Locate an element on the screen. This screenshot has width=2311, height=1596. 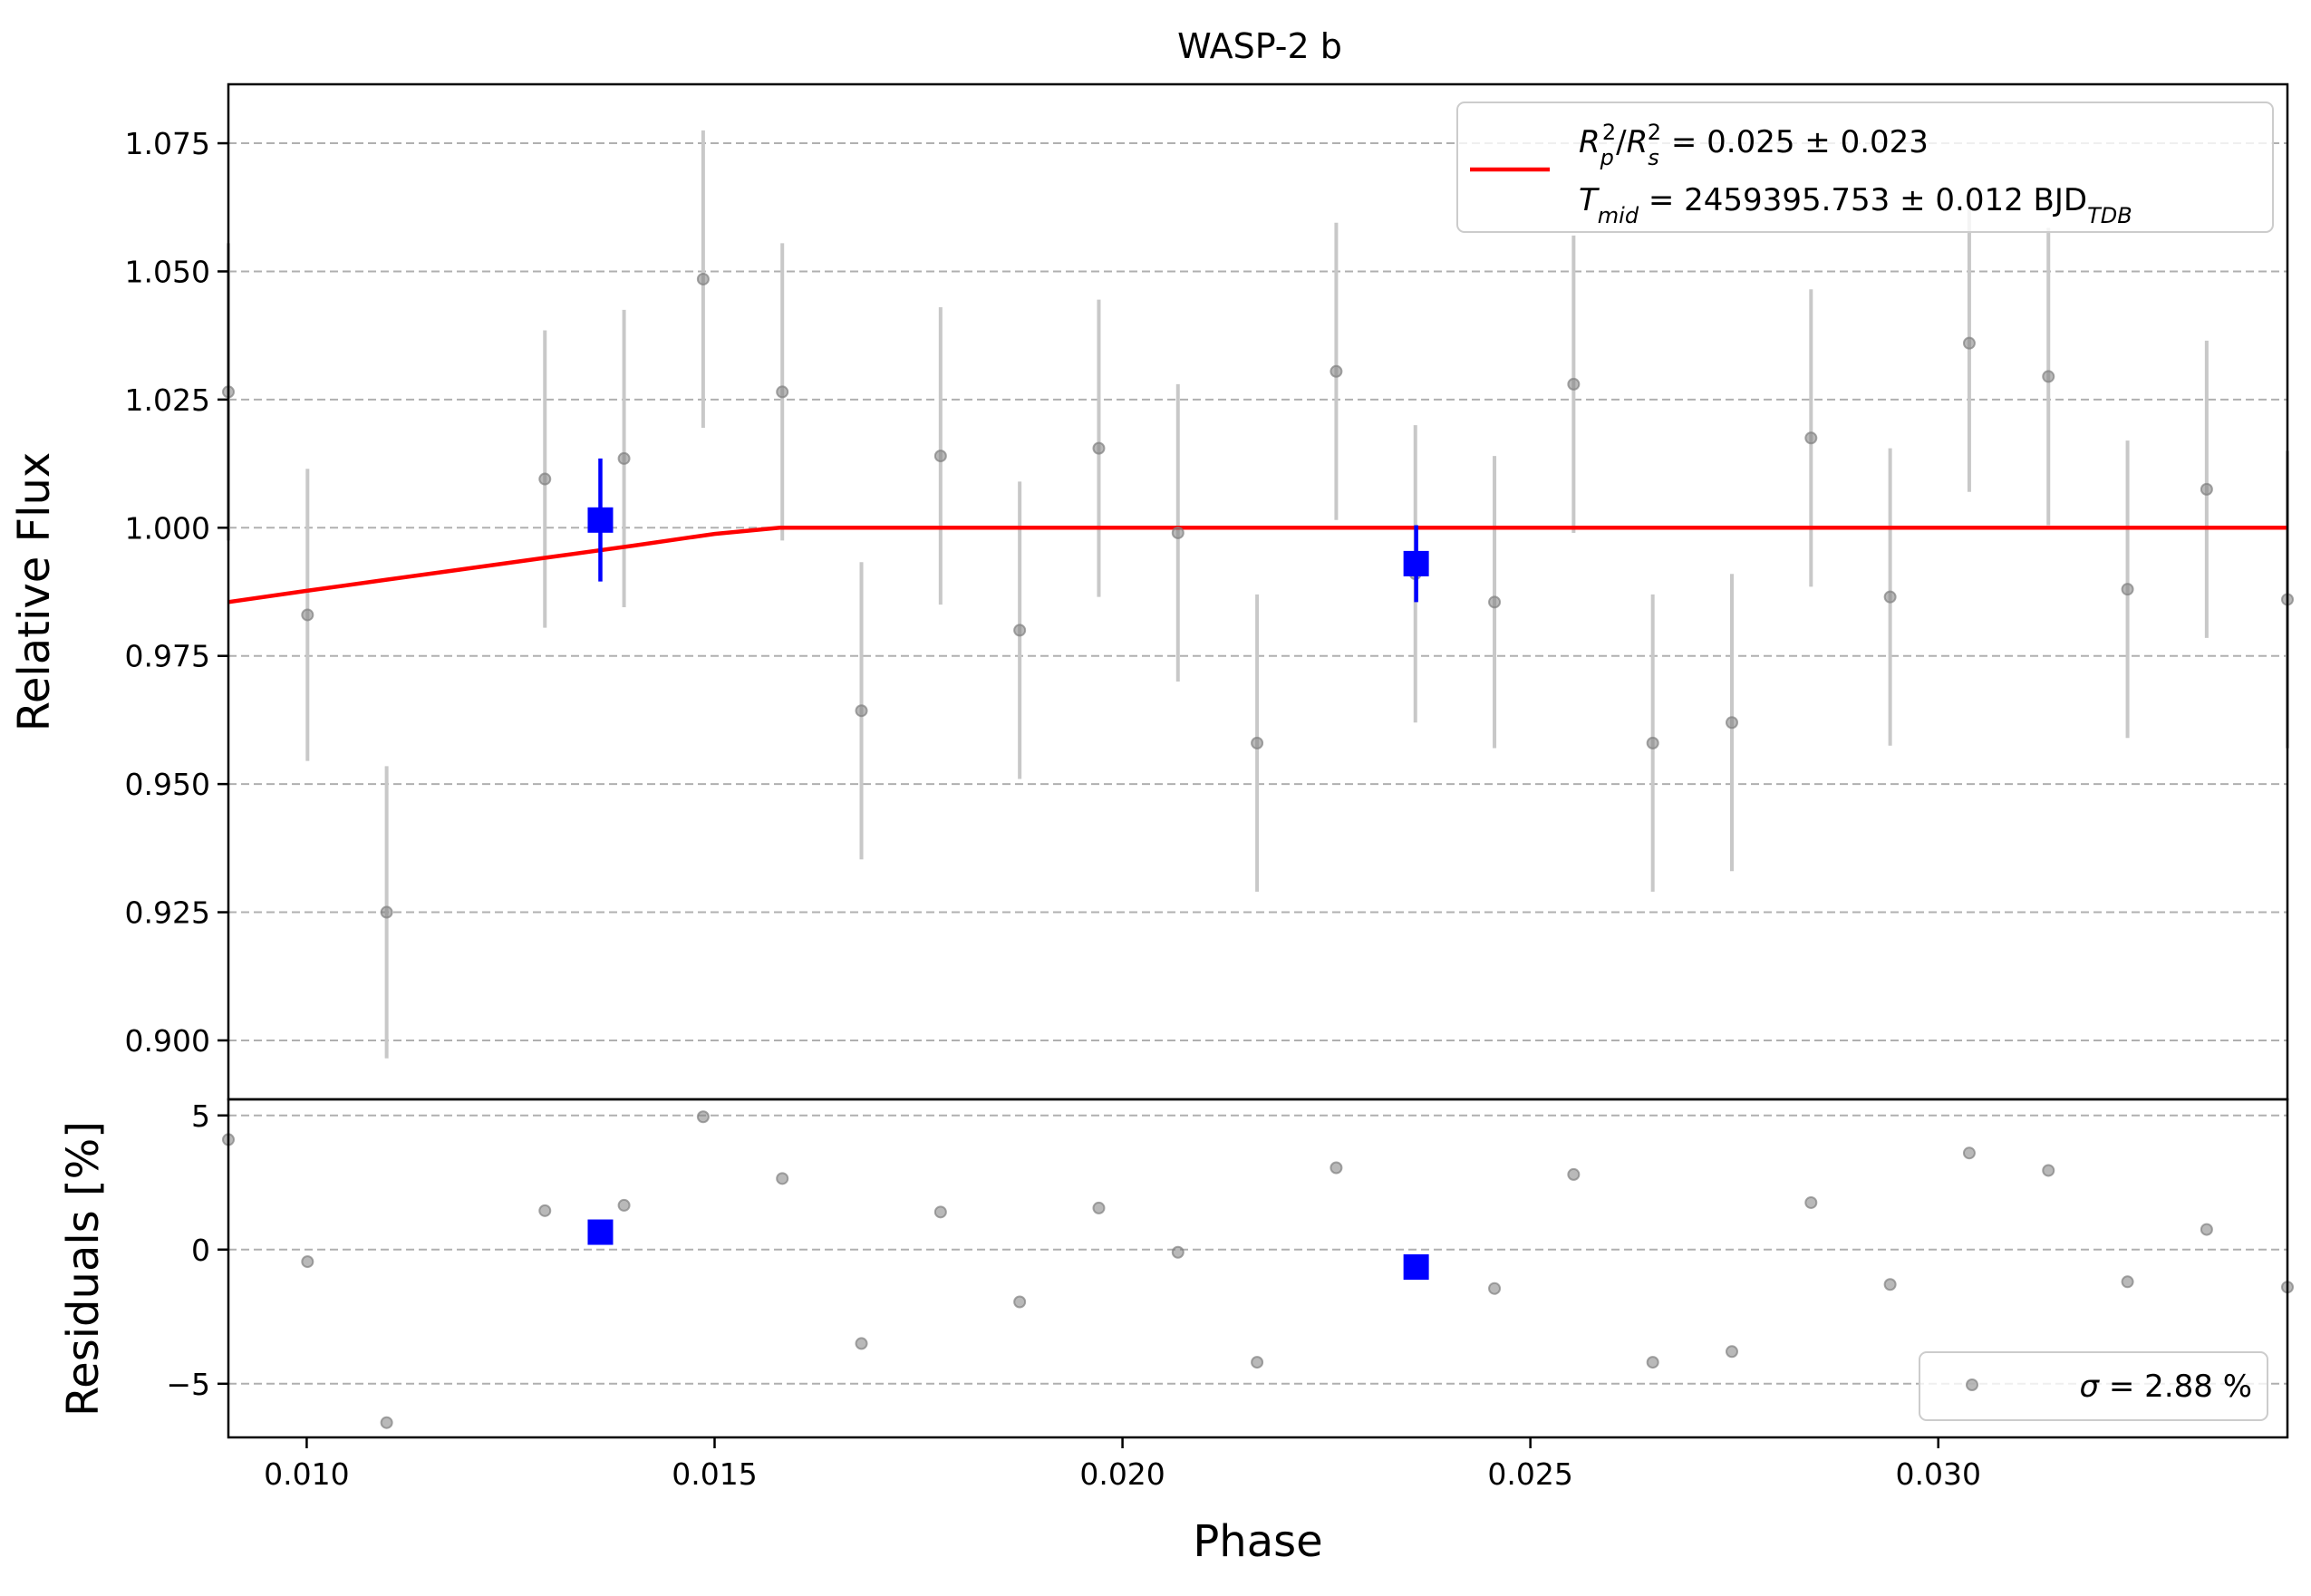
chart-title: WASP-2 b is located at coordinates (1259, 46).